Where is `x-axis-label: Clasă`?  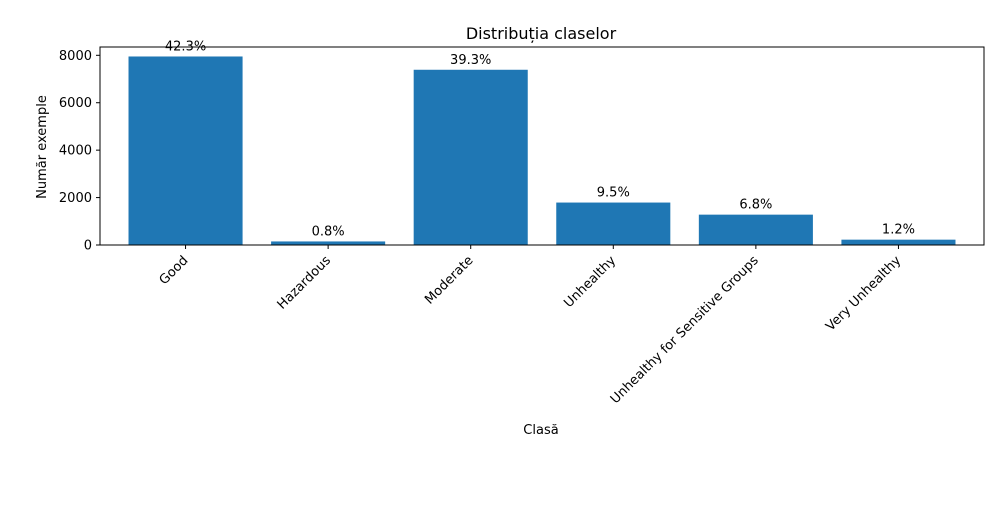
x-axis-label: Clasă is located at coordinates (540, 430).